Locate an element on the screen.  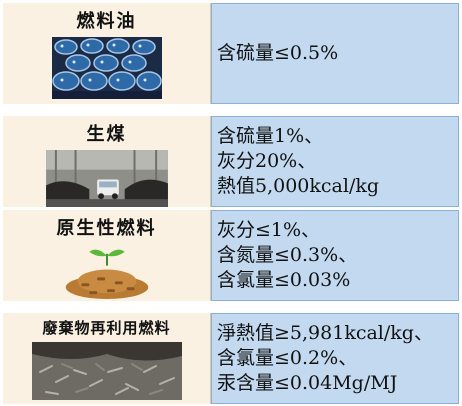
fuel-label-cell: 燃料油 is located at coordinates (107, 53).